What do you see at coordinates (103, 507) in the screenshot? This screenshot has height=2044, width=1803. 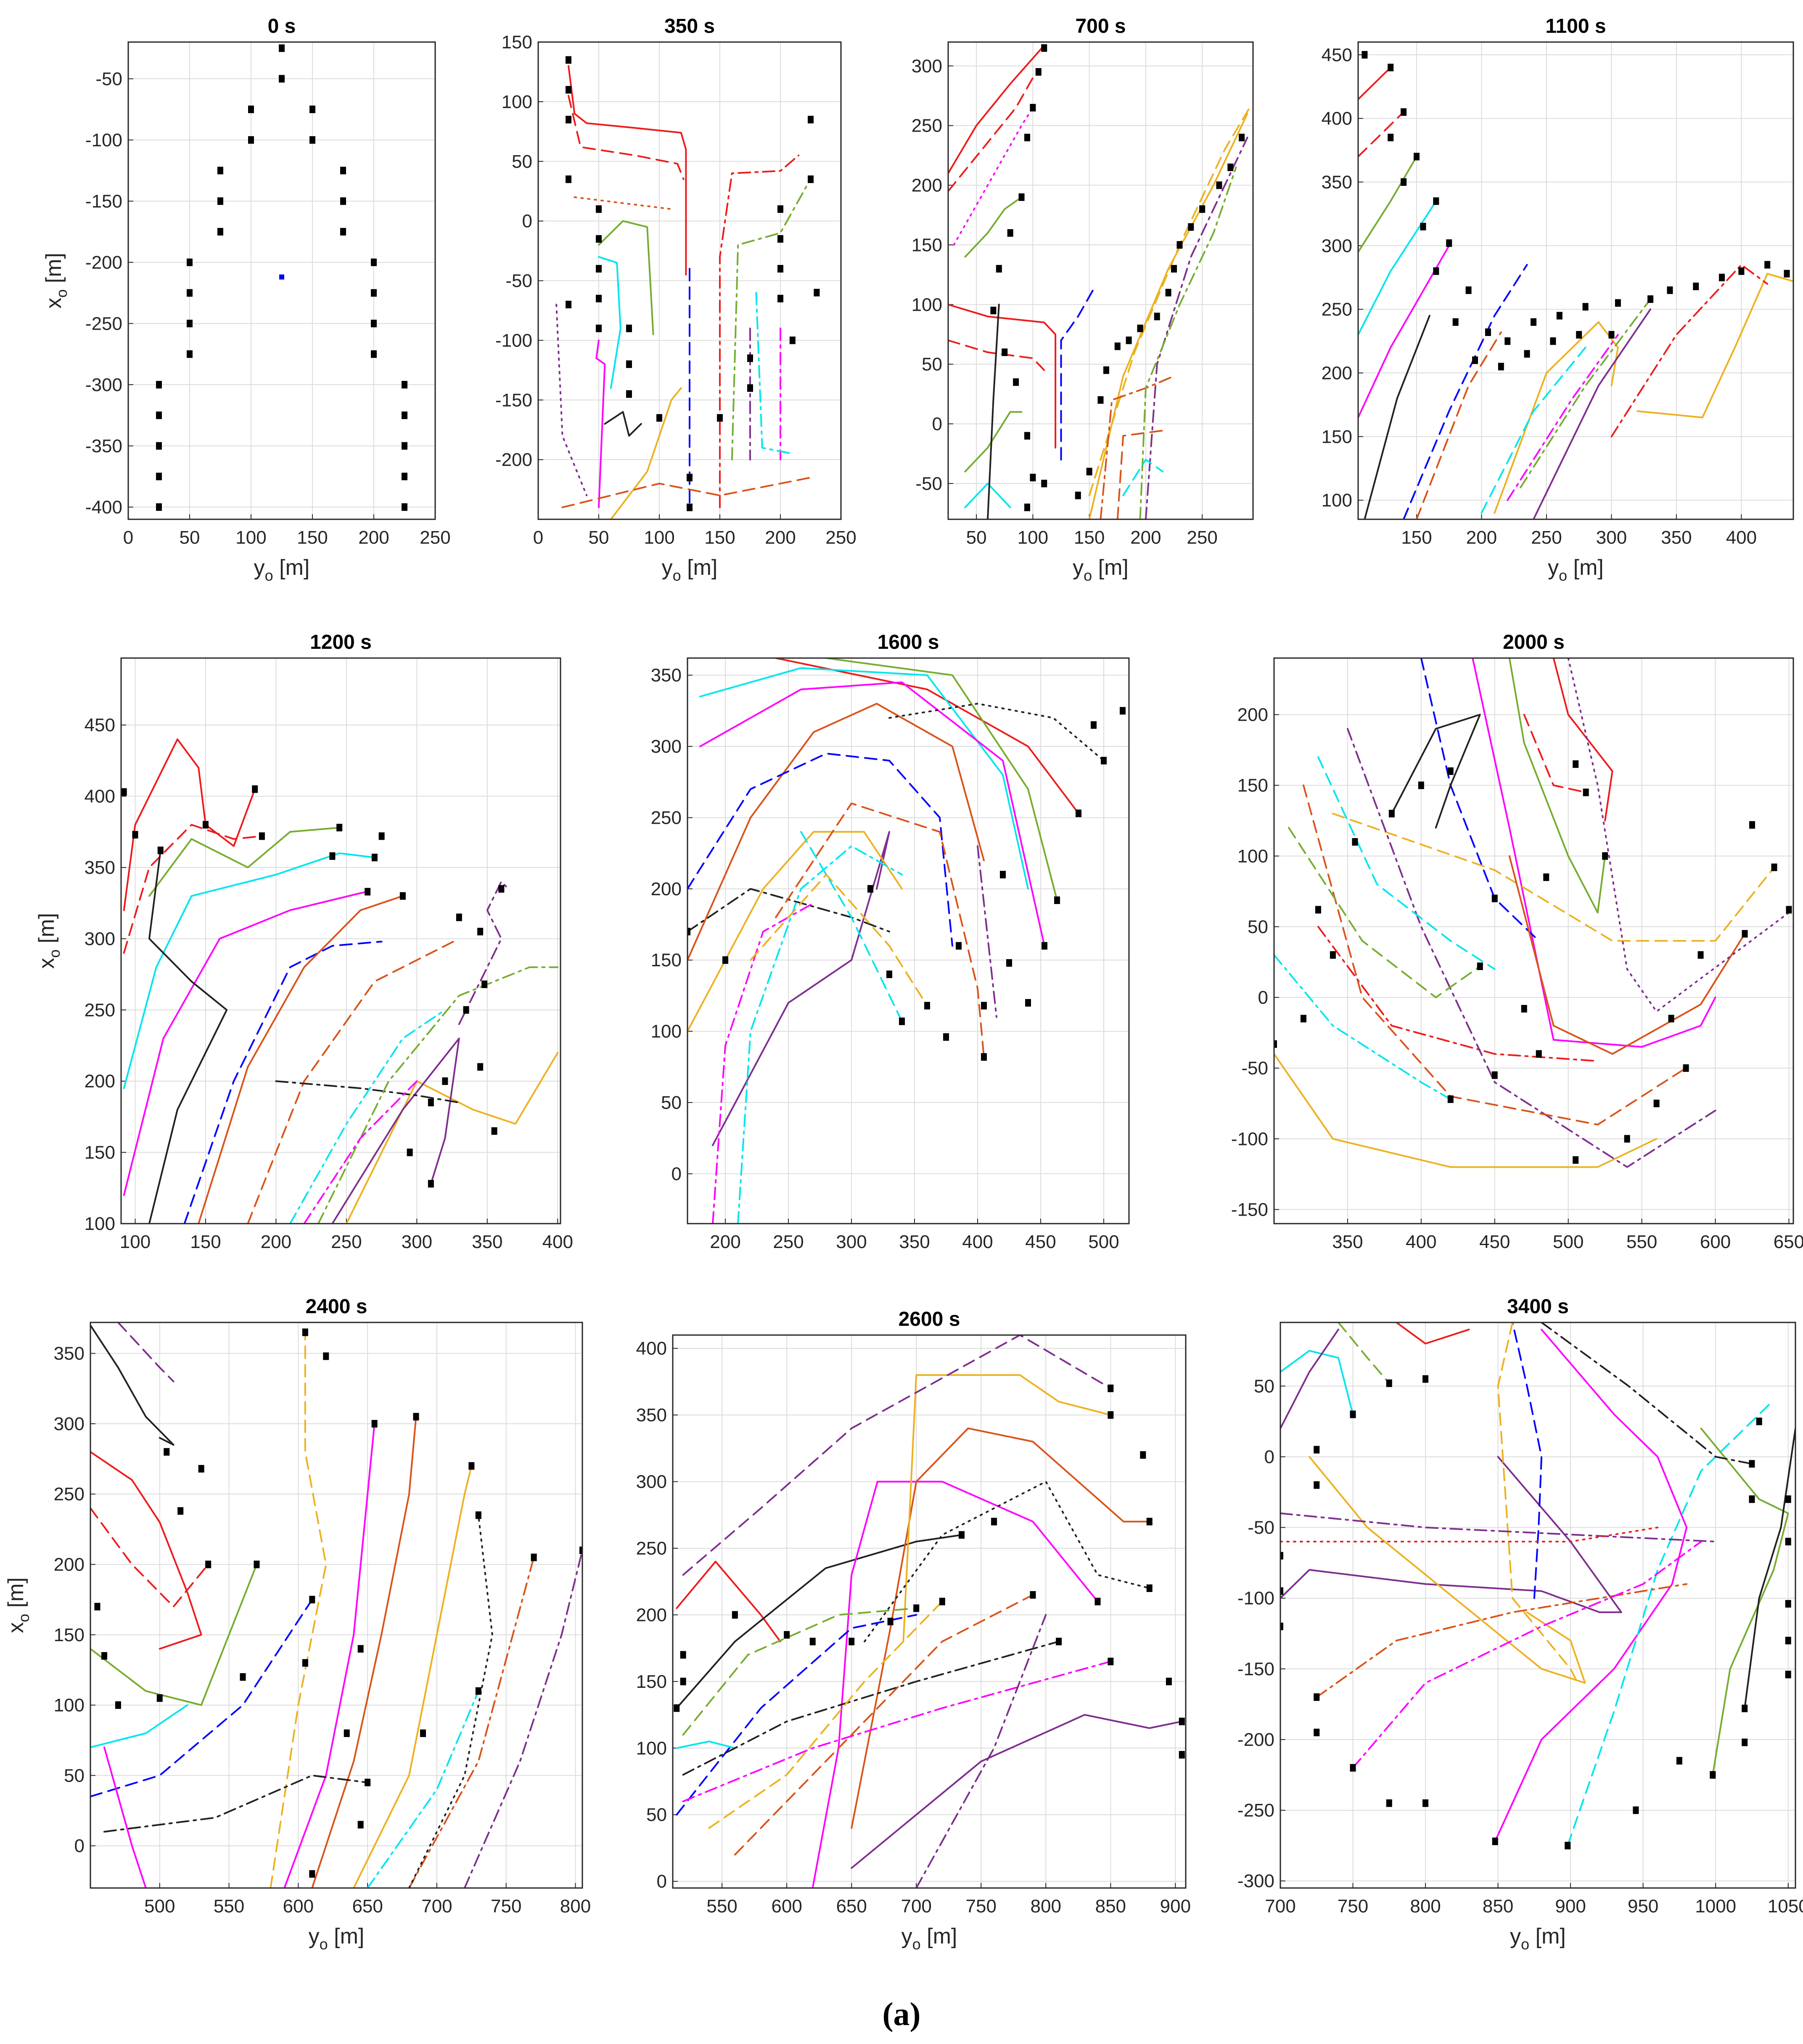 I see `y-tick-label: -400` at bounding box center [103, 507].